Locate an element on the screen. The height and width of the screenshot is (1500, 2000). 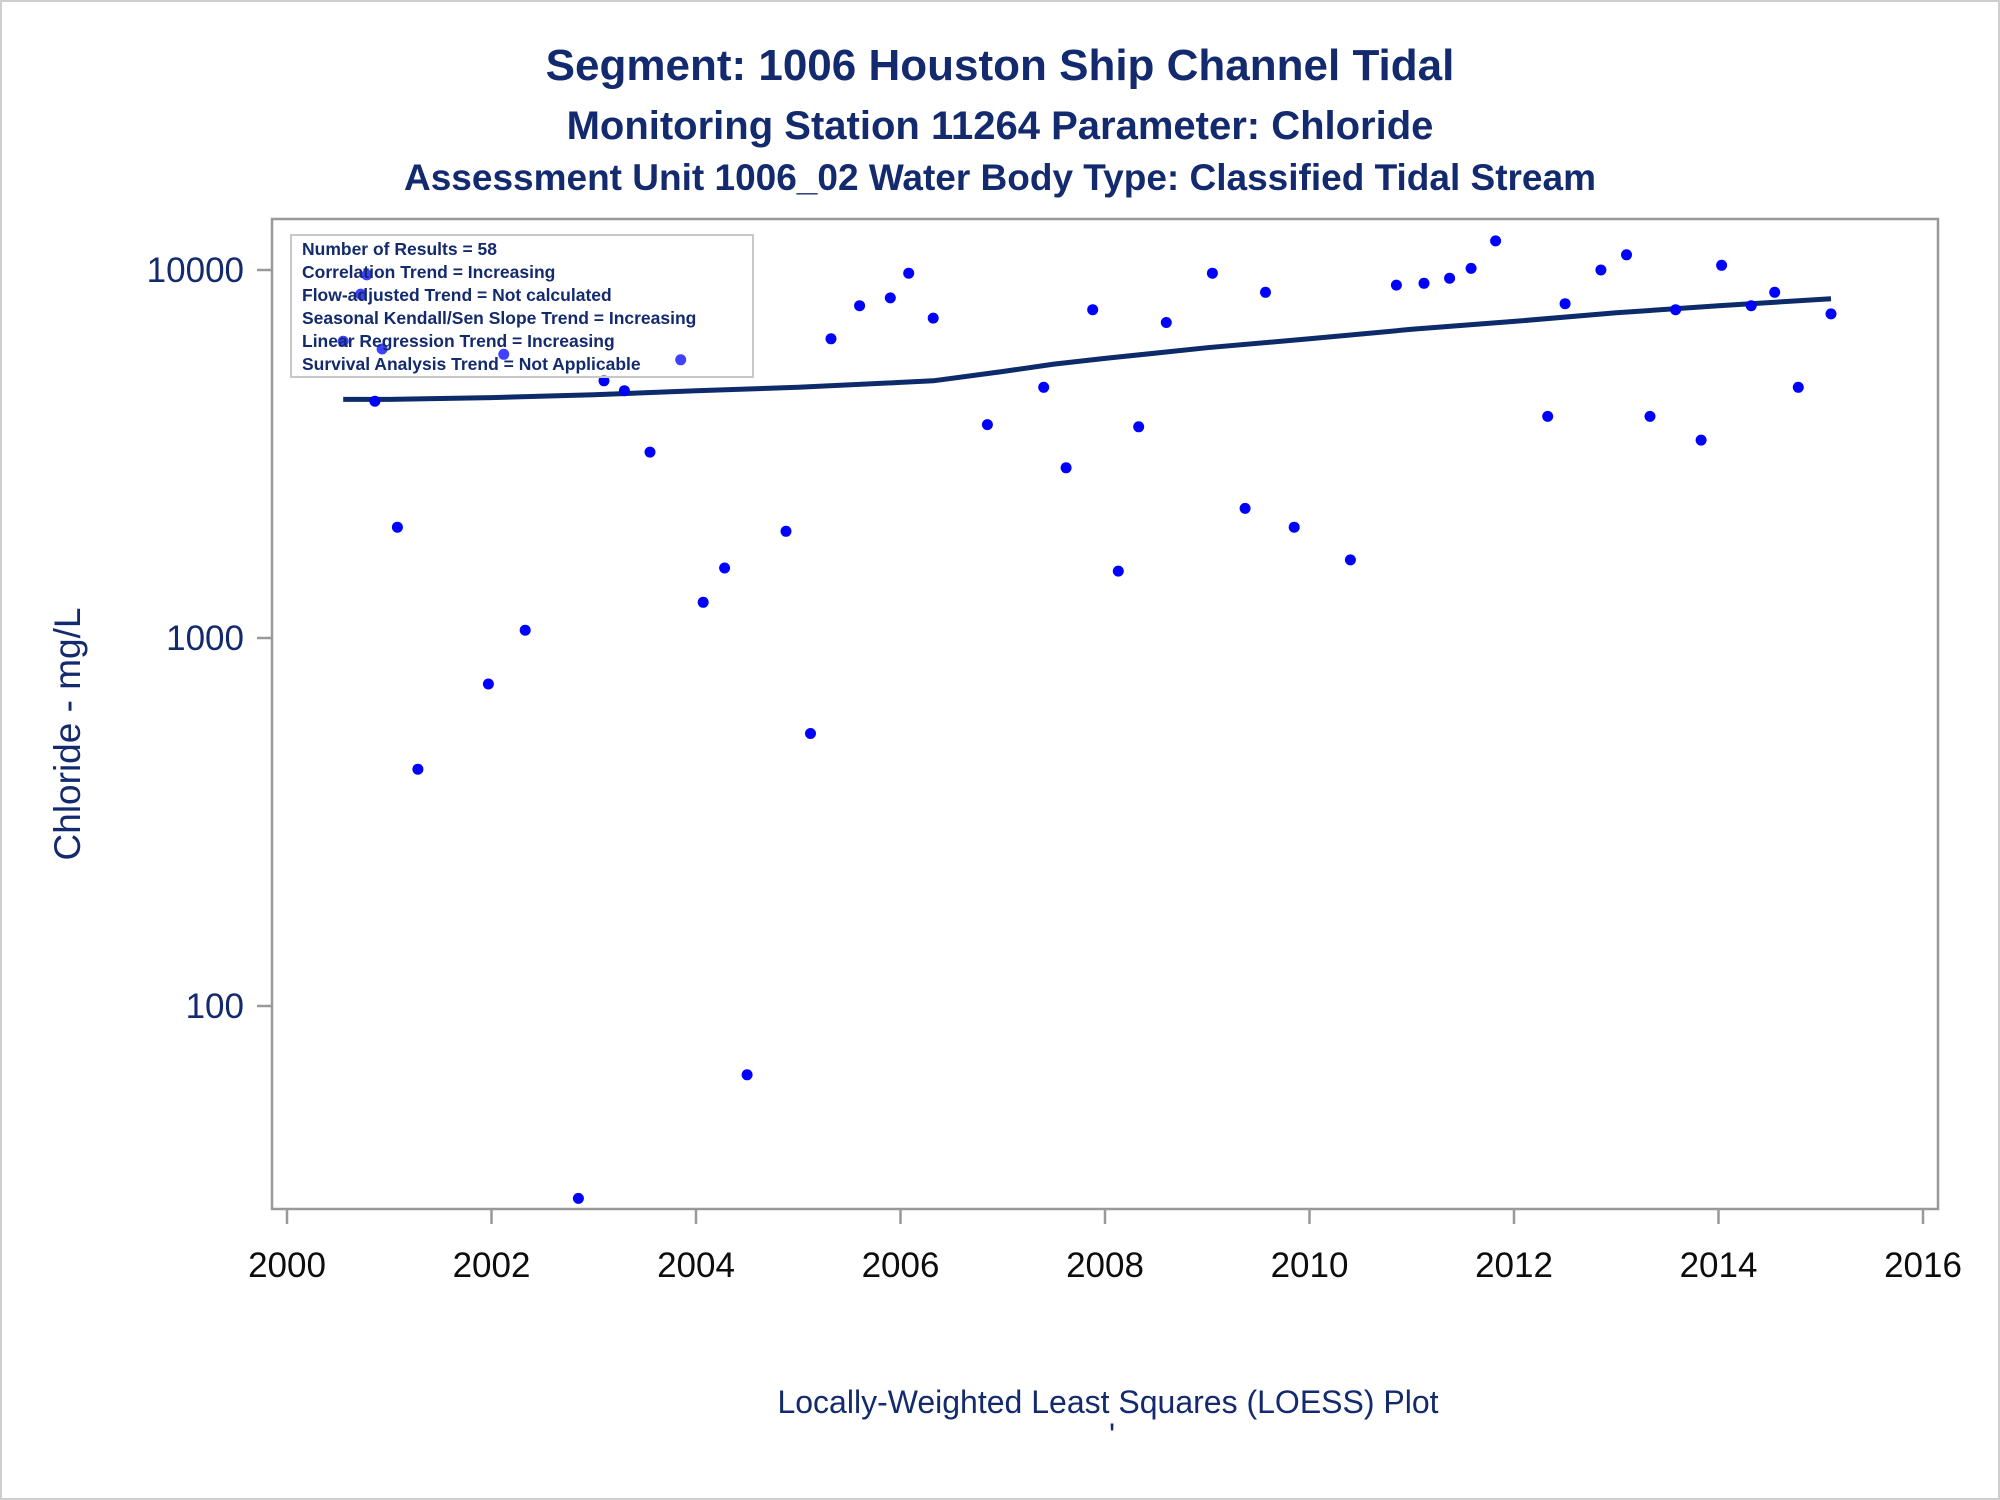
chart-title: Segment: 1006 Houston Ship Channel Tidal is located at coordinates (1000, 65).